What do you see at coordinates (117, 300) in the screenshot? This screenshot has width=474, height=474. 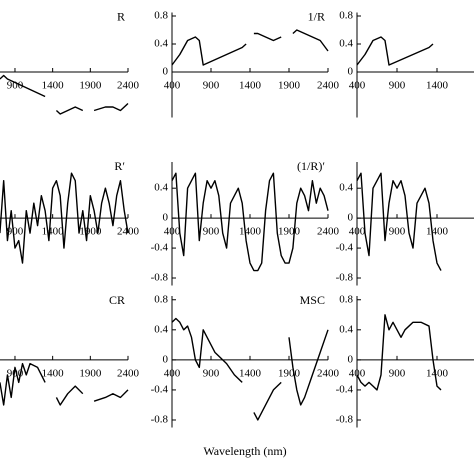 I see `panel-title: CR` at bounding box center [117, 300].